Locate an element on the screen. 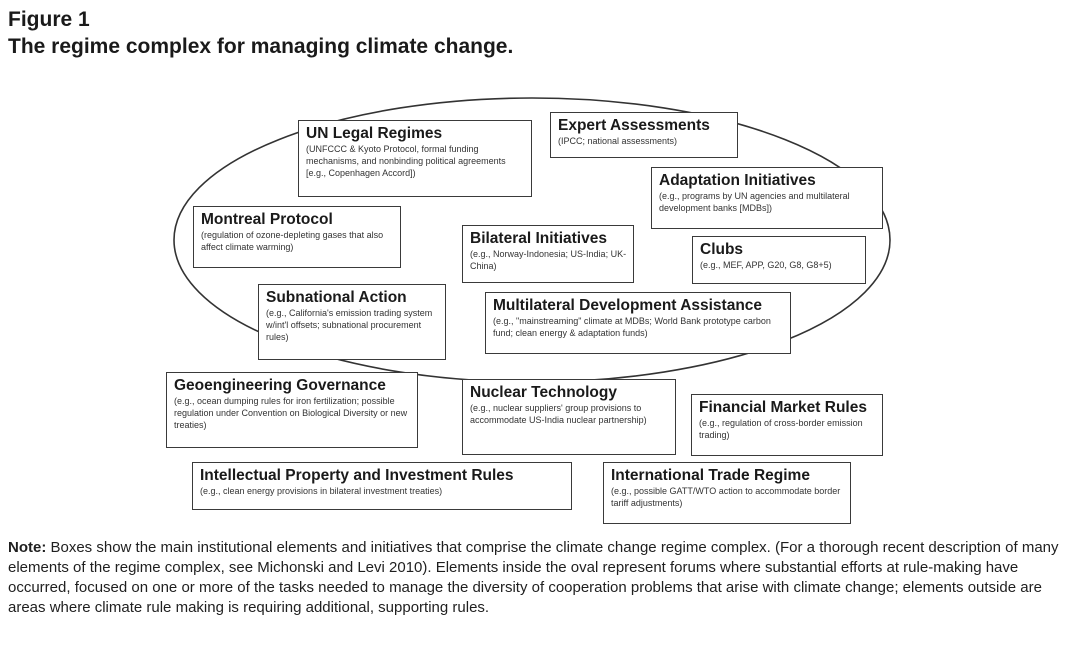 The height and width of the screenshot is (651, 1080). box-description: (e.g., MEF, APP, G20, G8, G8+5) is located at coordinates (766, 265).